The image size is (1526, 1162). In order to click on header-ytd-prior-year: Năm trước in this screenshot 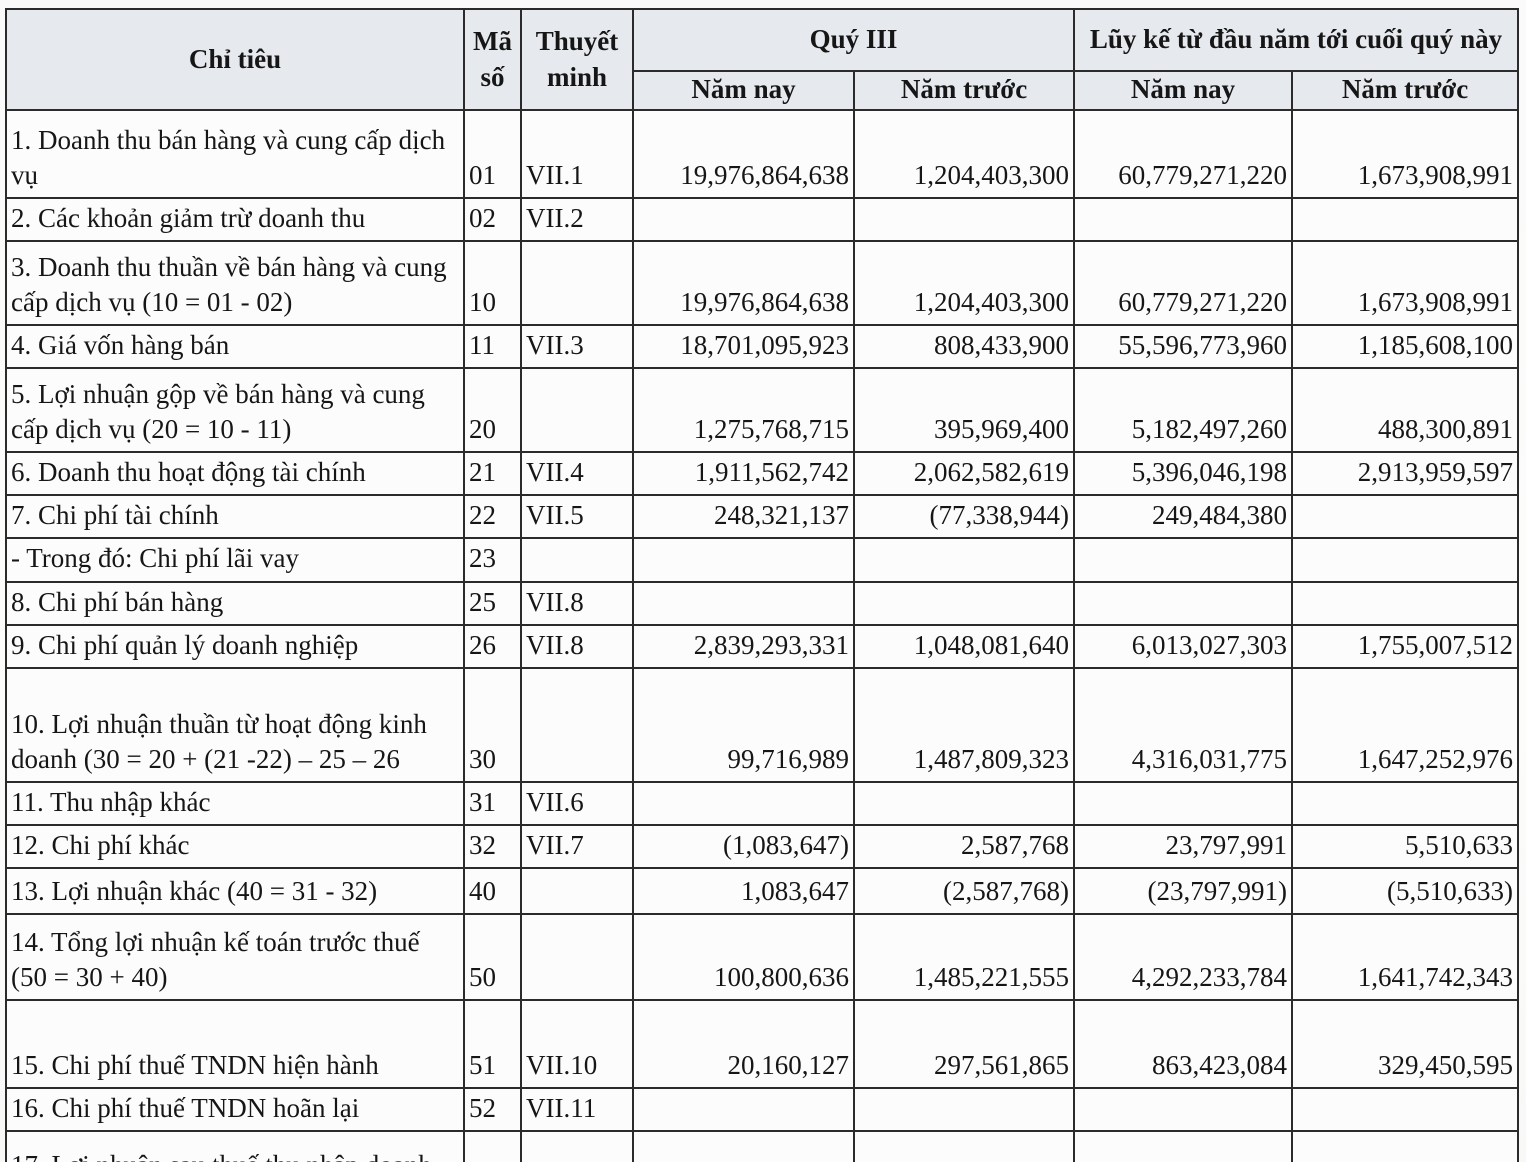, I will do `click(1405, 90)`.